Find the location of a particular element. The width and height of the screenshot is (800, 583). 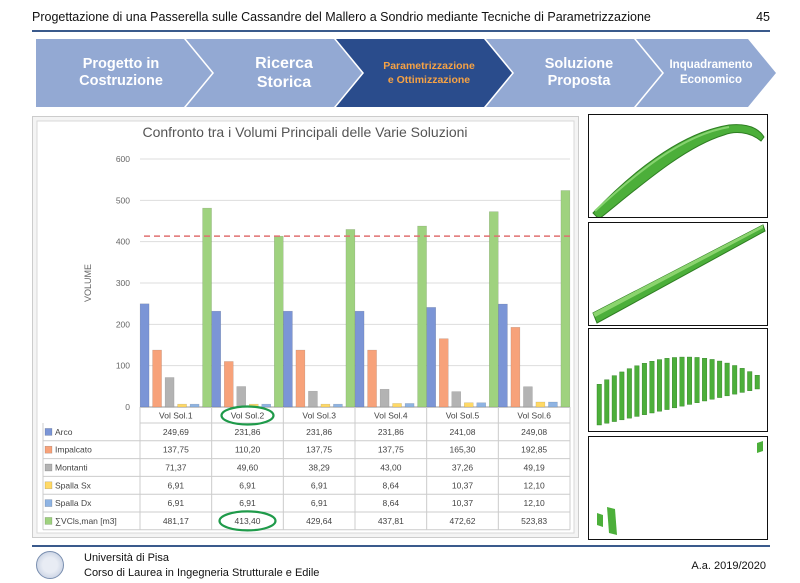

y-tick-label-3: 300 is located at coordinates (123, 283).